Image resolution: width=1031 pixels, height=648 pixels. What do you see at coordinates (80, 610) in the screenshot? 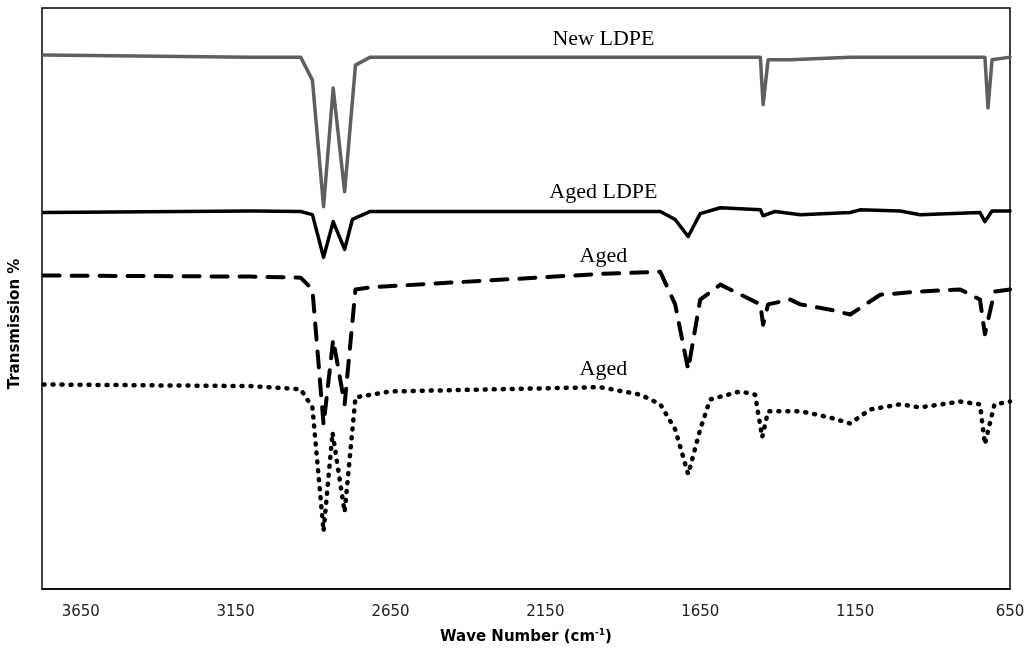
I see `x-tick-label: 3650` at bounding box center [80, 610].